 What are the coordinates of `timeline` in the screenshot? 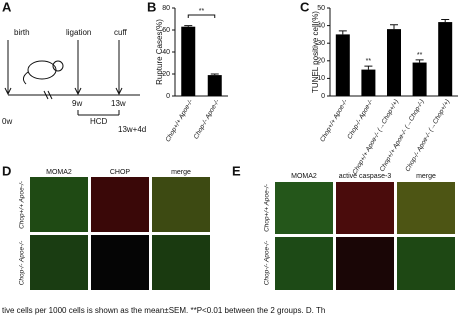 It's located at (72, 78).